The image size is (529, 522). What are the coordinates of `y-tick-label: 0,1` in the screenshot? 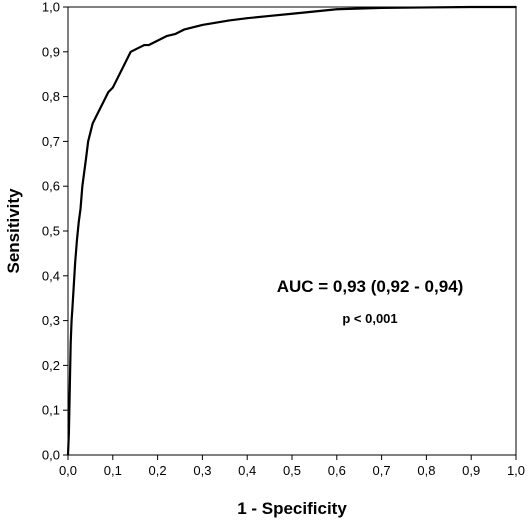 It's located at (51, 410).